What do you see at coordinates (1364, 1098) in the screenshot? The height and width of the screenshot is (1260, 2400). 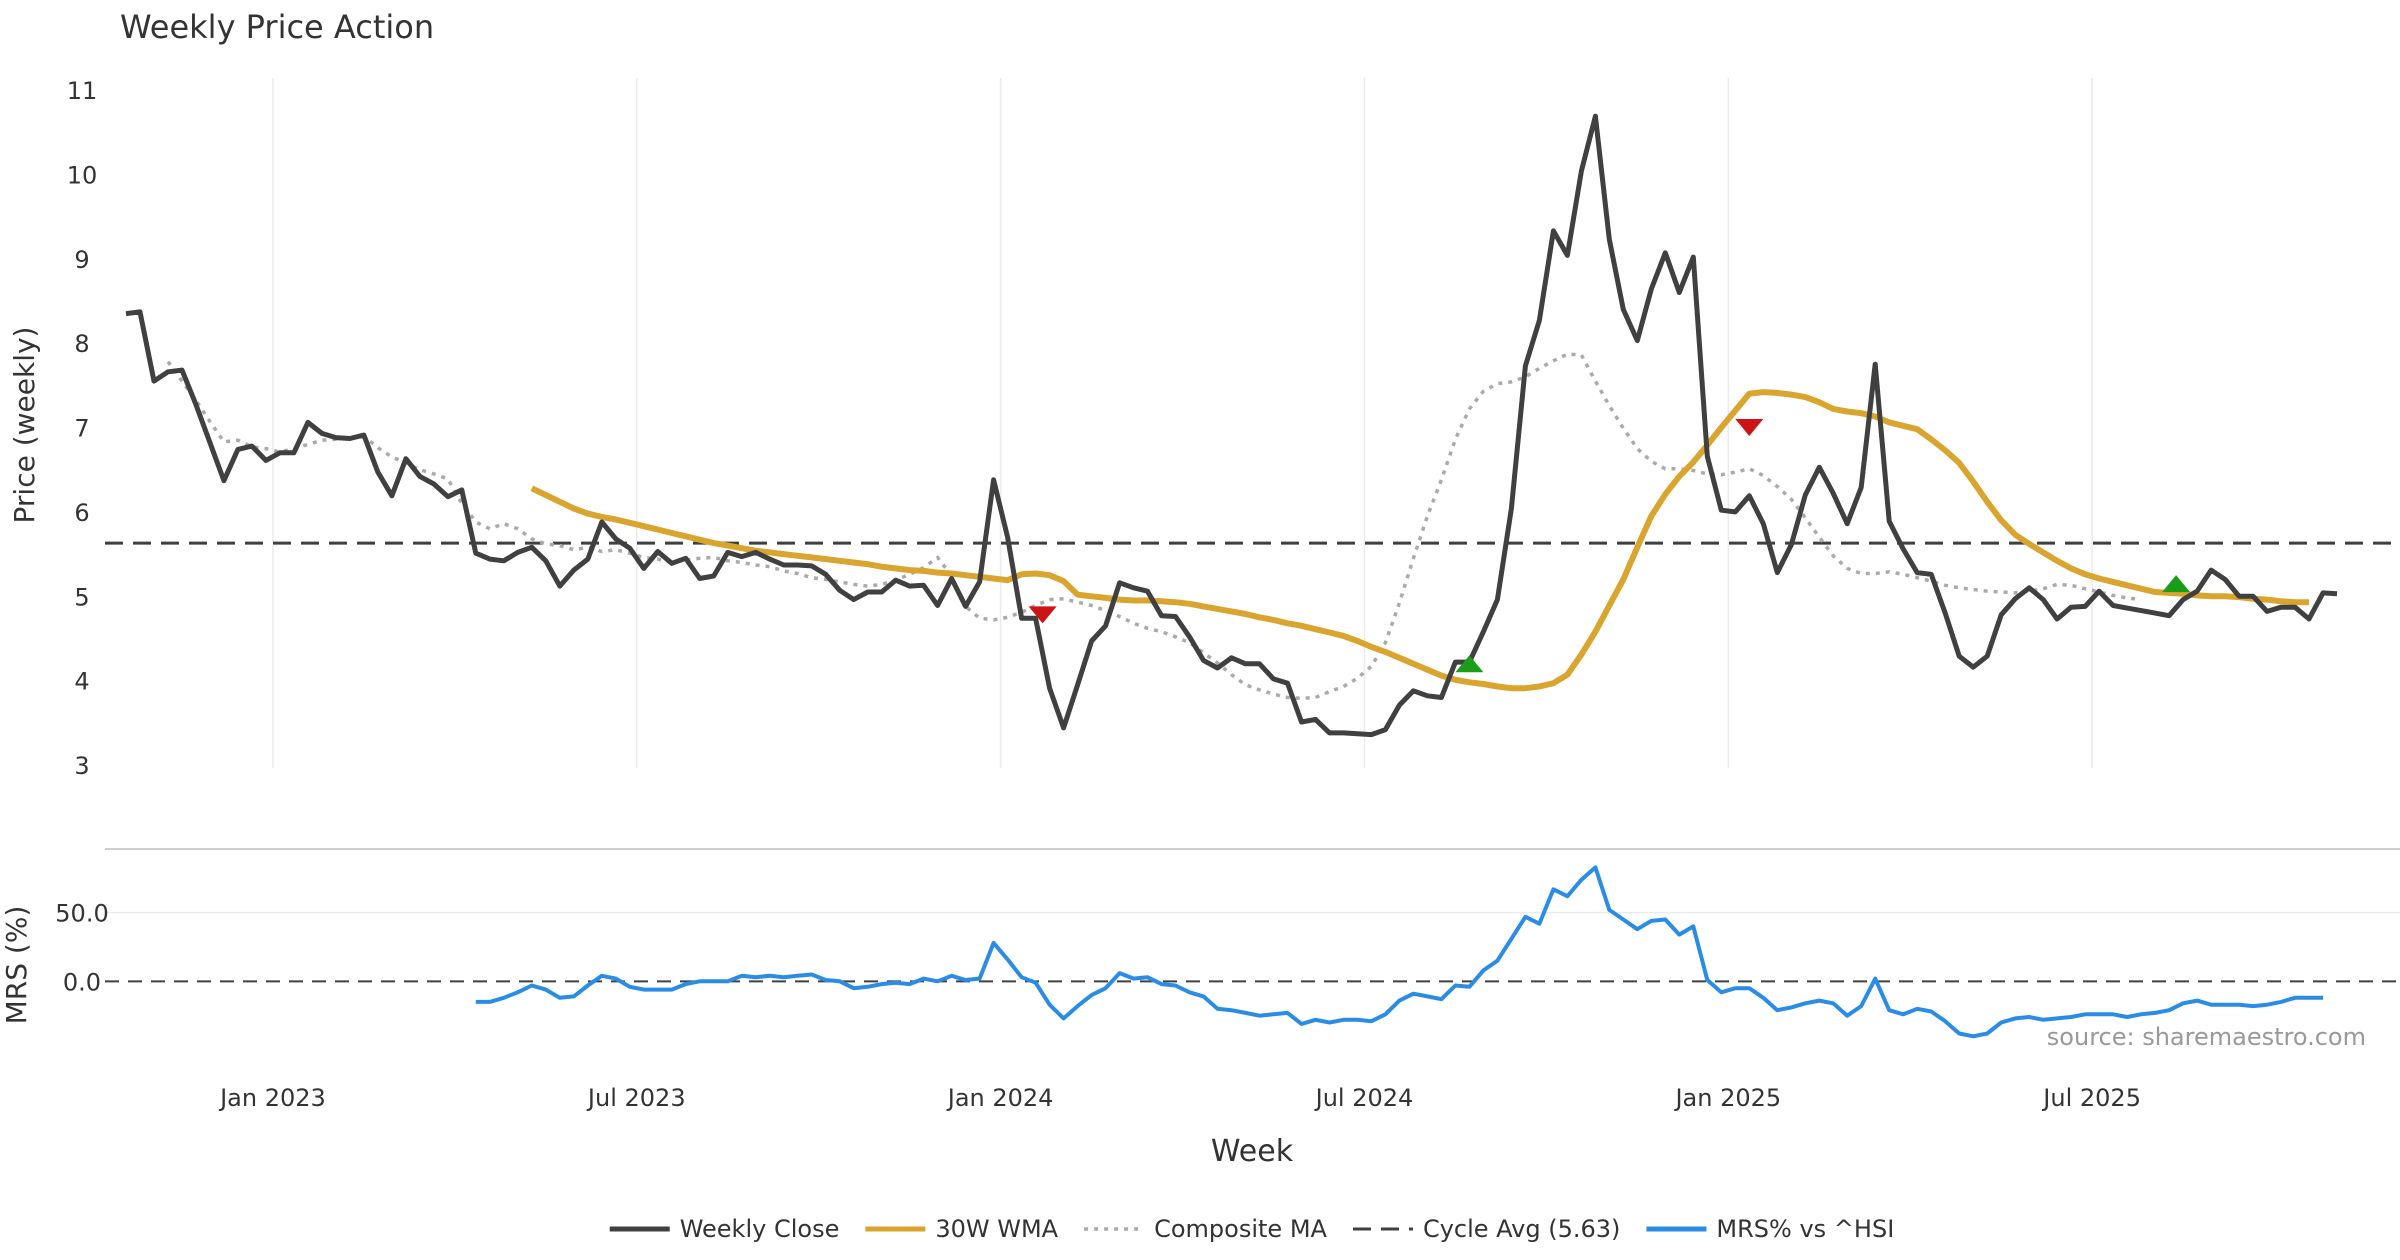 I see `x-tick-label: Jul 2024` at bounding box center [1364, 1098].